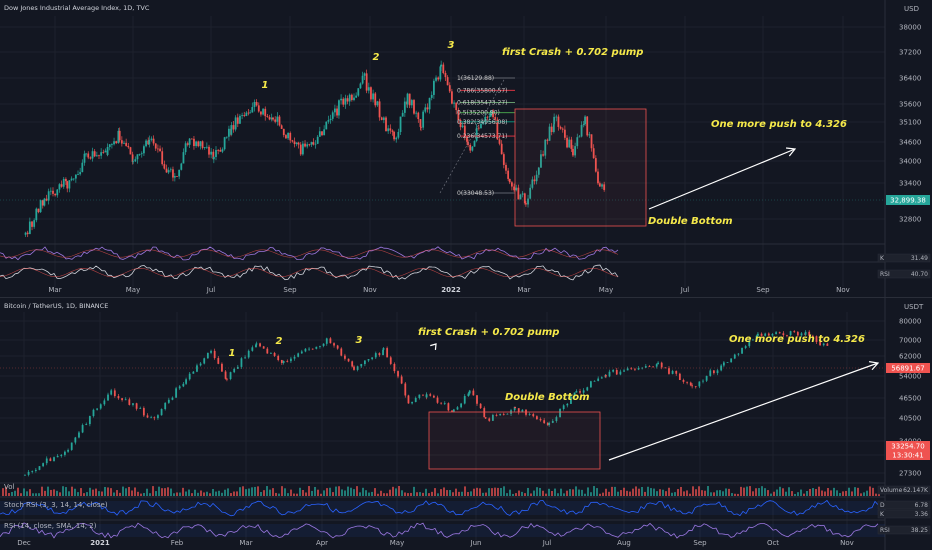  I want to click on oscillator-signal-line, so click(309, 253).